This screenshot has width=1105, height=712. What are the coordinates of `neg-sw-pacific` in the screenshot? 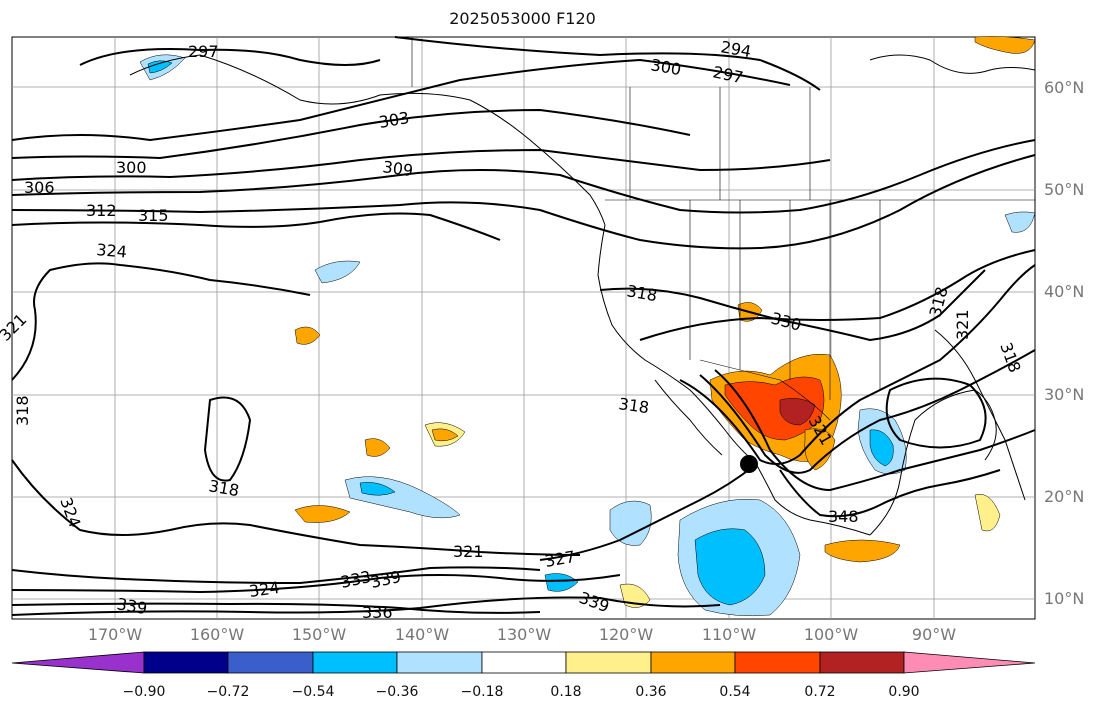 It's located at (561, 582).